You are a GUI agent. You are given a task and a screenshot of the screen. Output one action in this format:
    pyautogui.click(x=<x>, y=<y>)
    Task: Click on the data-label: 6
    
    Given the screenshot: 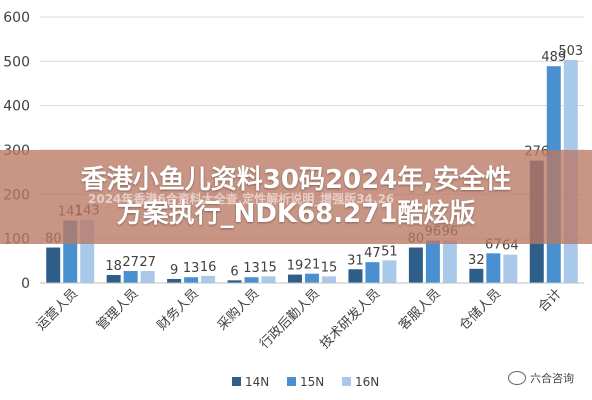 What is the action you would take?
    pyautogui.click(x=234, y=271)
    